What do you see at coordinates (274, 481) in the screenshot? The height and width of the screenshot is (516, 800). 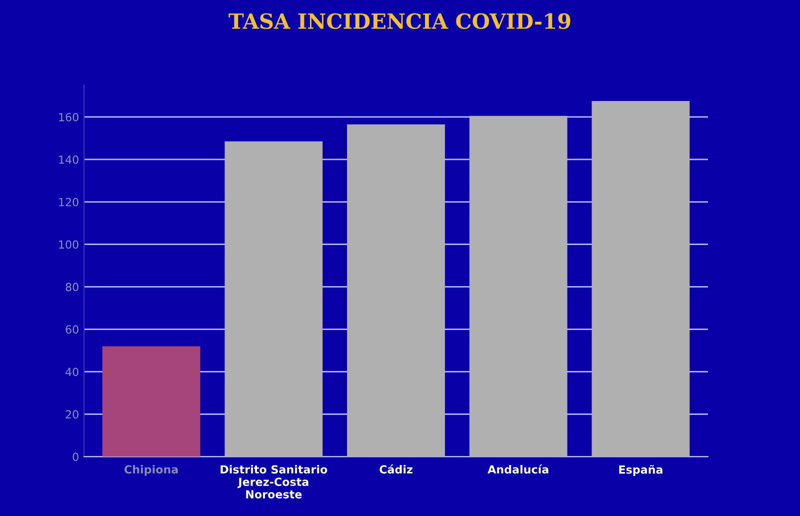 I see `x-tick-label: Distrito Sanitario Jerez-Costa Noroeste` at bounding box center [274, 481].